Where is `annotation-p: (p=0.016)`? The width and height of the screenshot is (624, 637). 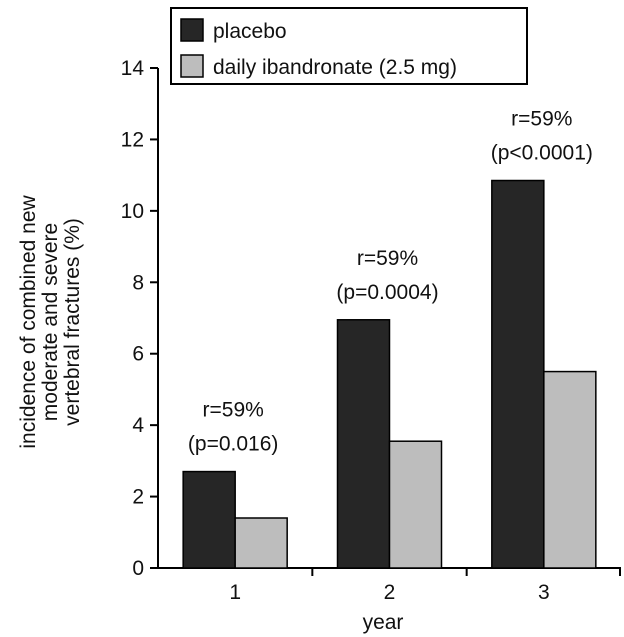 annotation-p: (p=0.016) is located at coordinates (233, 444).